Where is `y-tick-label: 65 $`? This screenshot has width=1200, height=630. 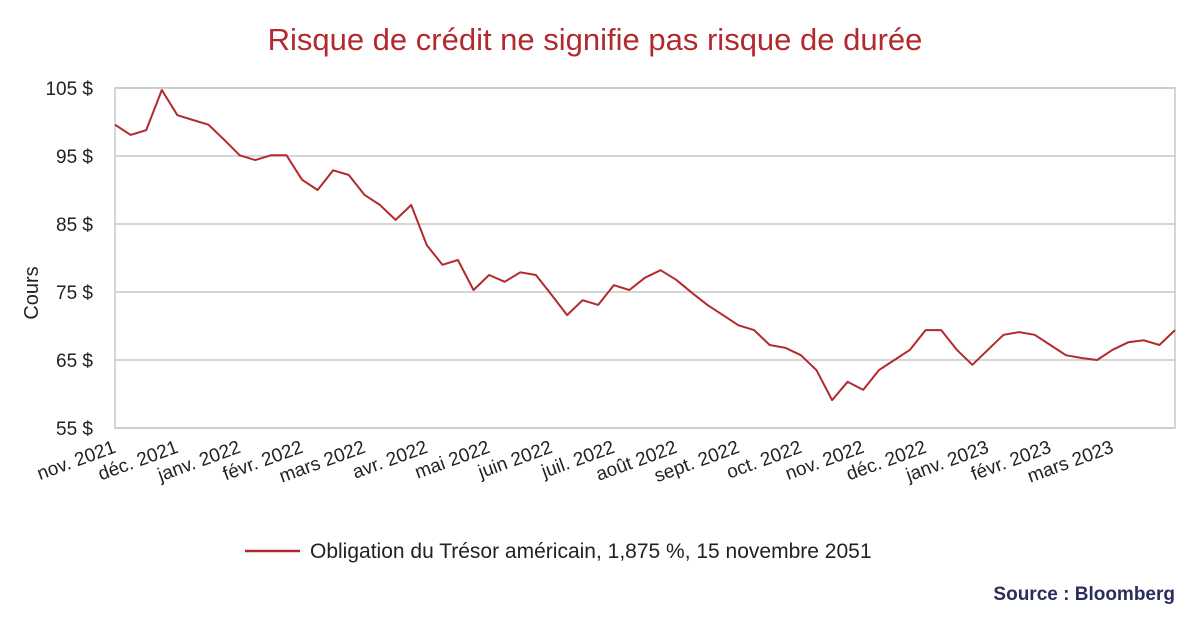 y-tick-label: 65 $ is located at coordinates (74, 361).